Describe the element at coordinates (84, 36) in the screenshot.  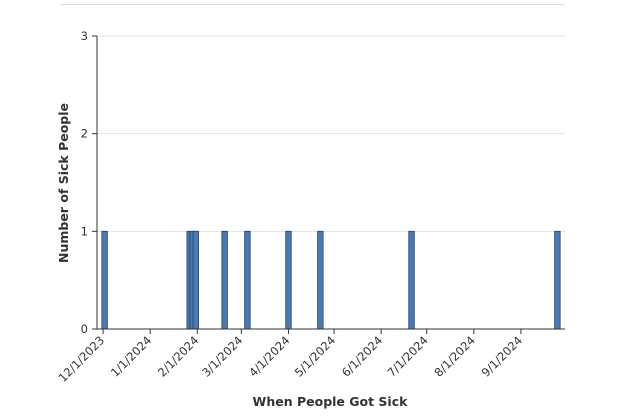
I see `y-tick-label: 3` at that location.